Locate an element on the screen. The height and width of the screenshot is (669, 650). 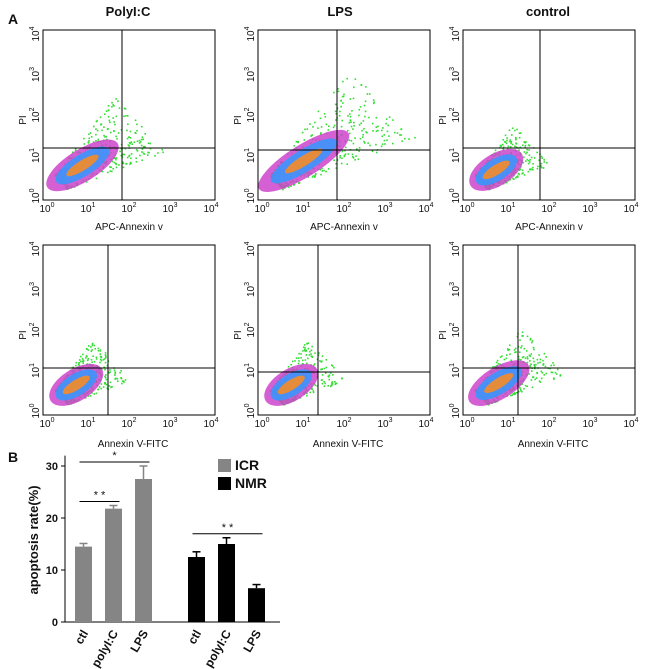
plot-frame is located at coordinates (549, 330).